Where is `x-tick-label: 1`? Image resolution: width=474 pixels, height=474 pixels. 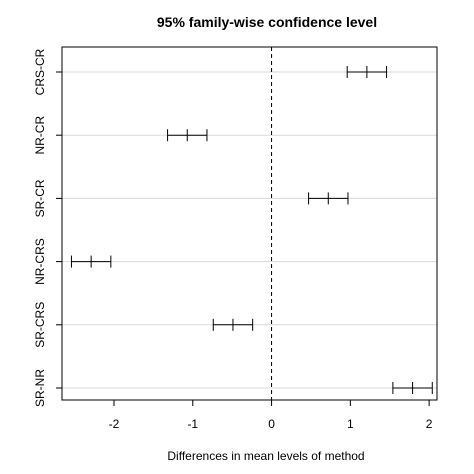
x-tick-label: 1 is located at coordinates (350, 424).